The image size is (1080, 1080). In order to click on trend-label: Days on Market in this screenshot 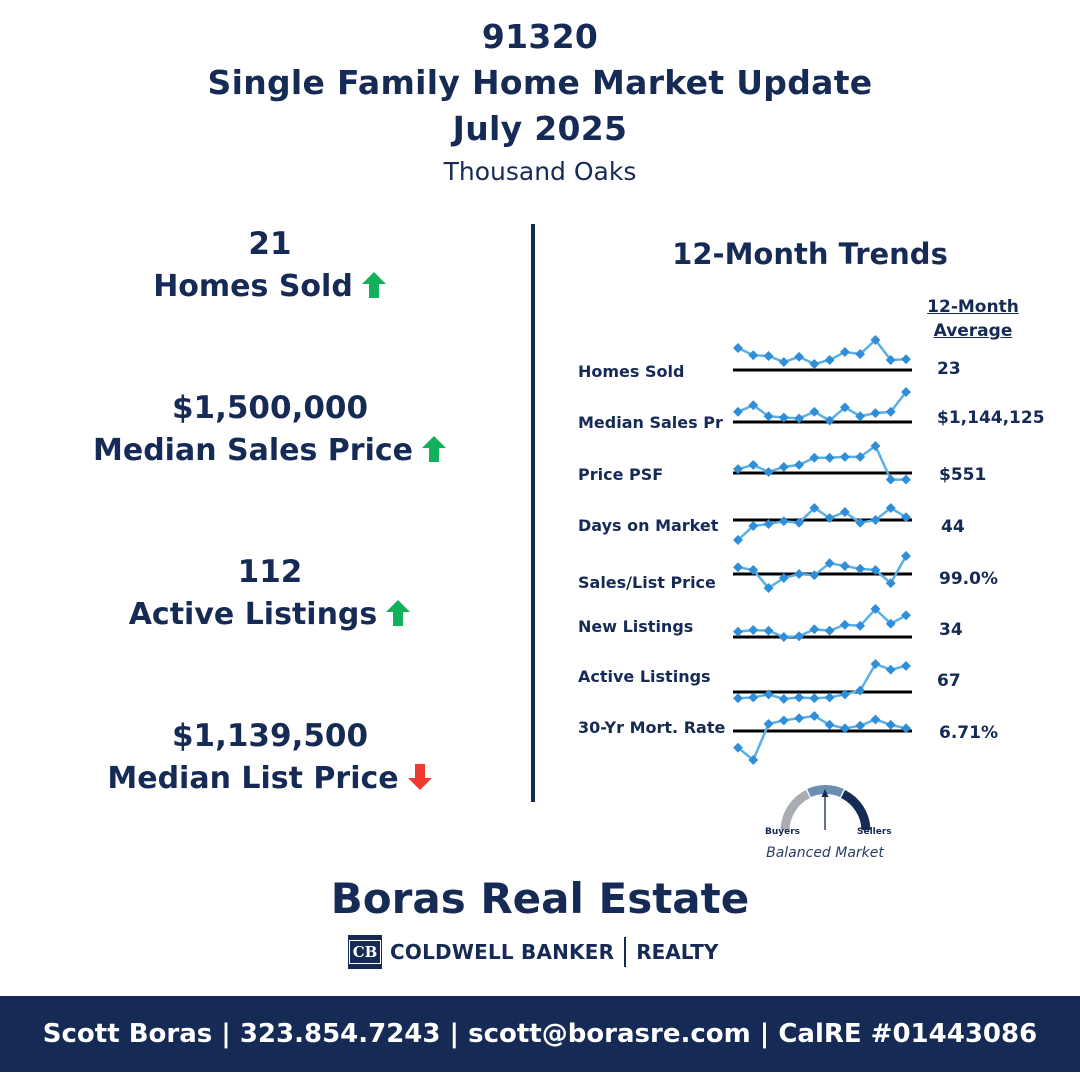, I will do `click(648, 525)`.